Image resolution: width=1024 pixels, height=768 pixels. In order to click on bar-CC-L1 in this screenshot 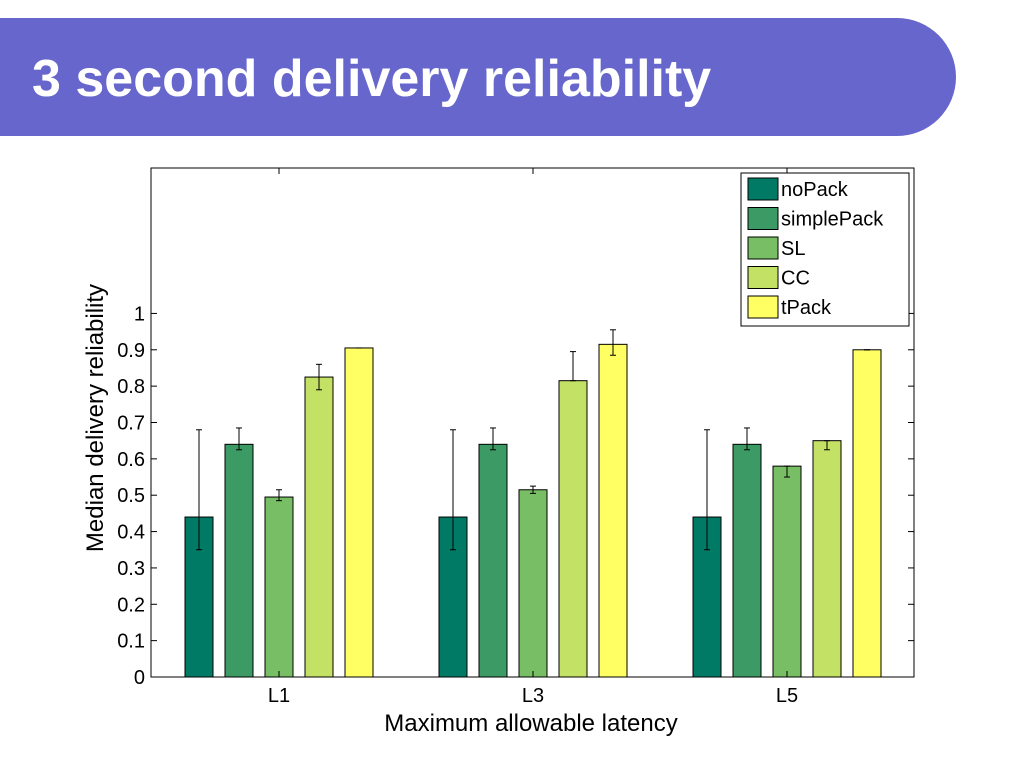, I will do `click(319, 527)`.